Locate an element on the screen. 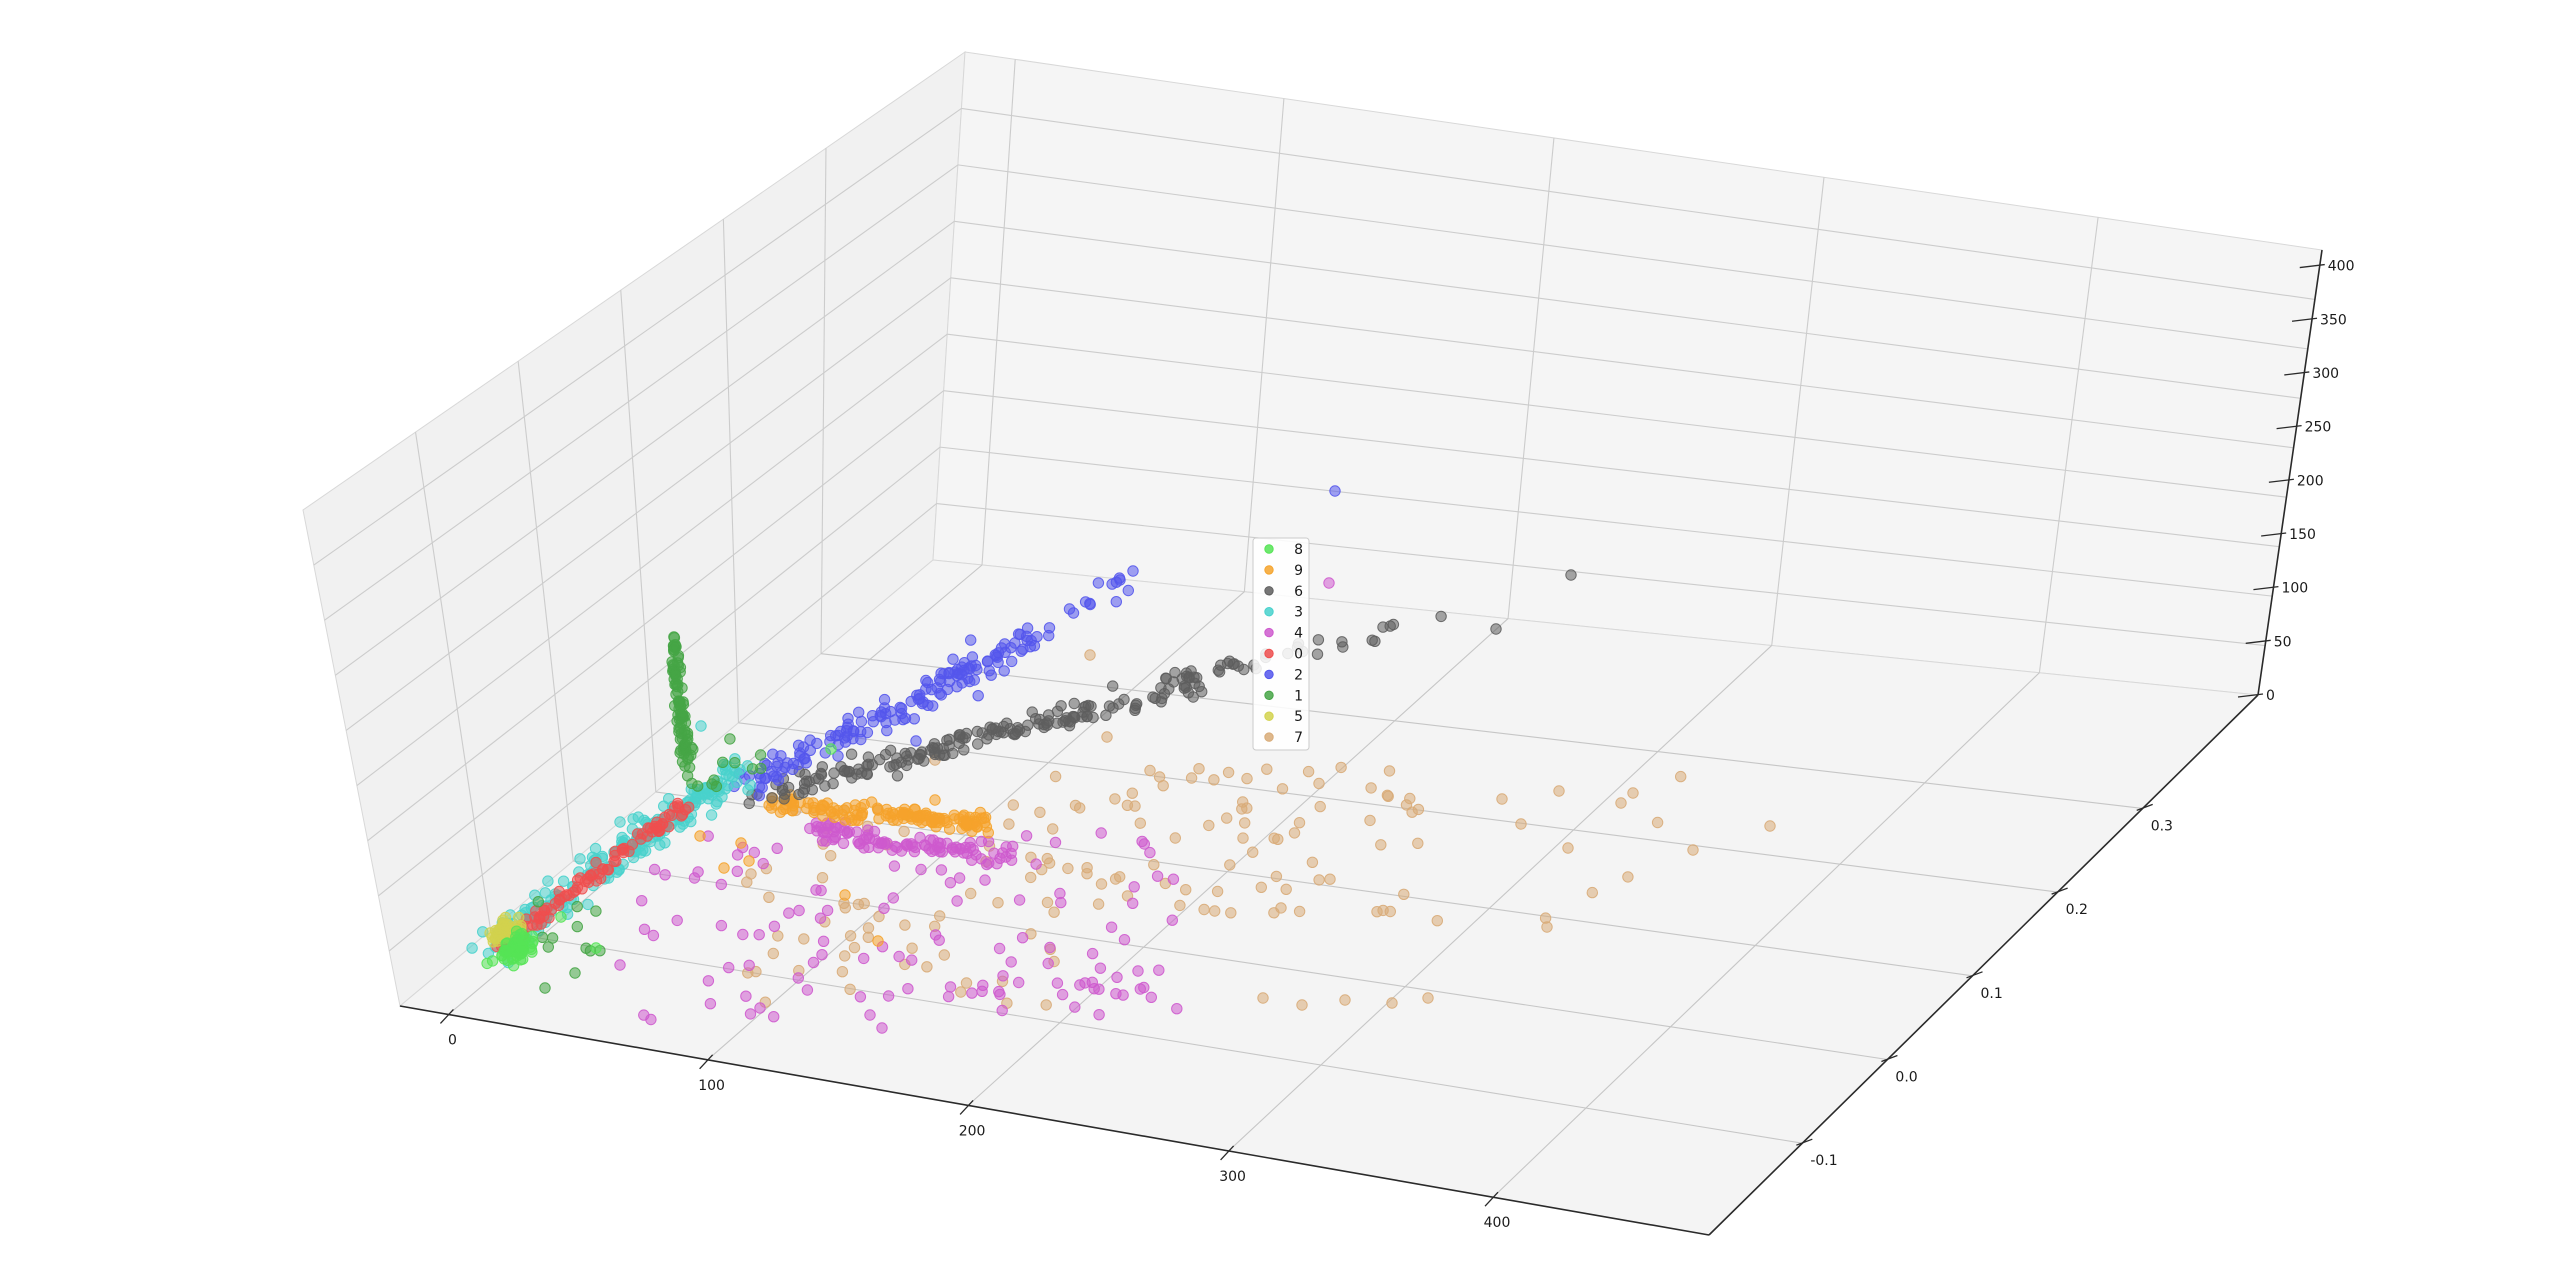 The height and width of the screenshot is (1288, 2560). legend-label: 0 is located at coordinates (1298, 655).